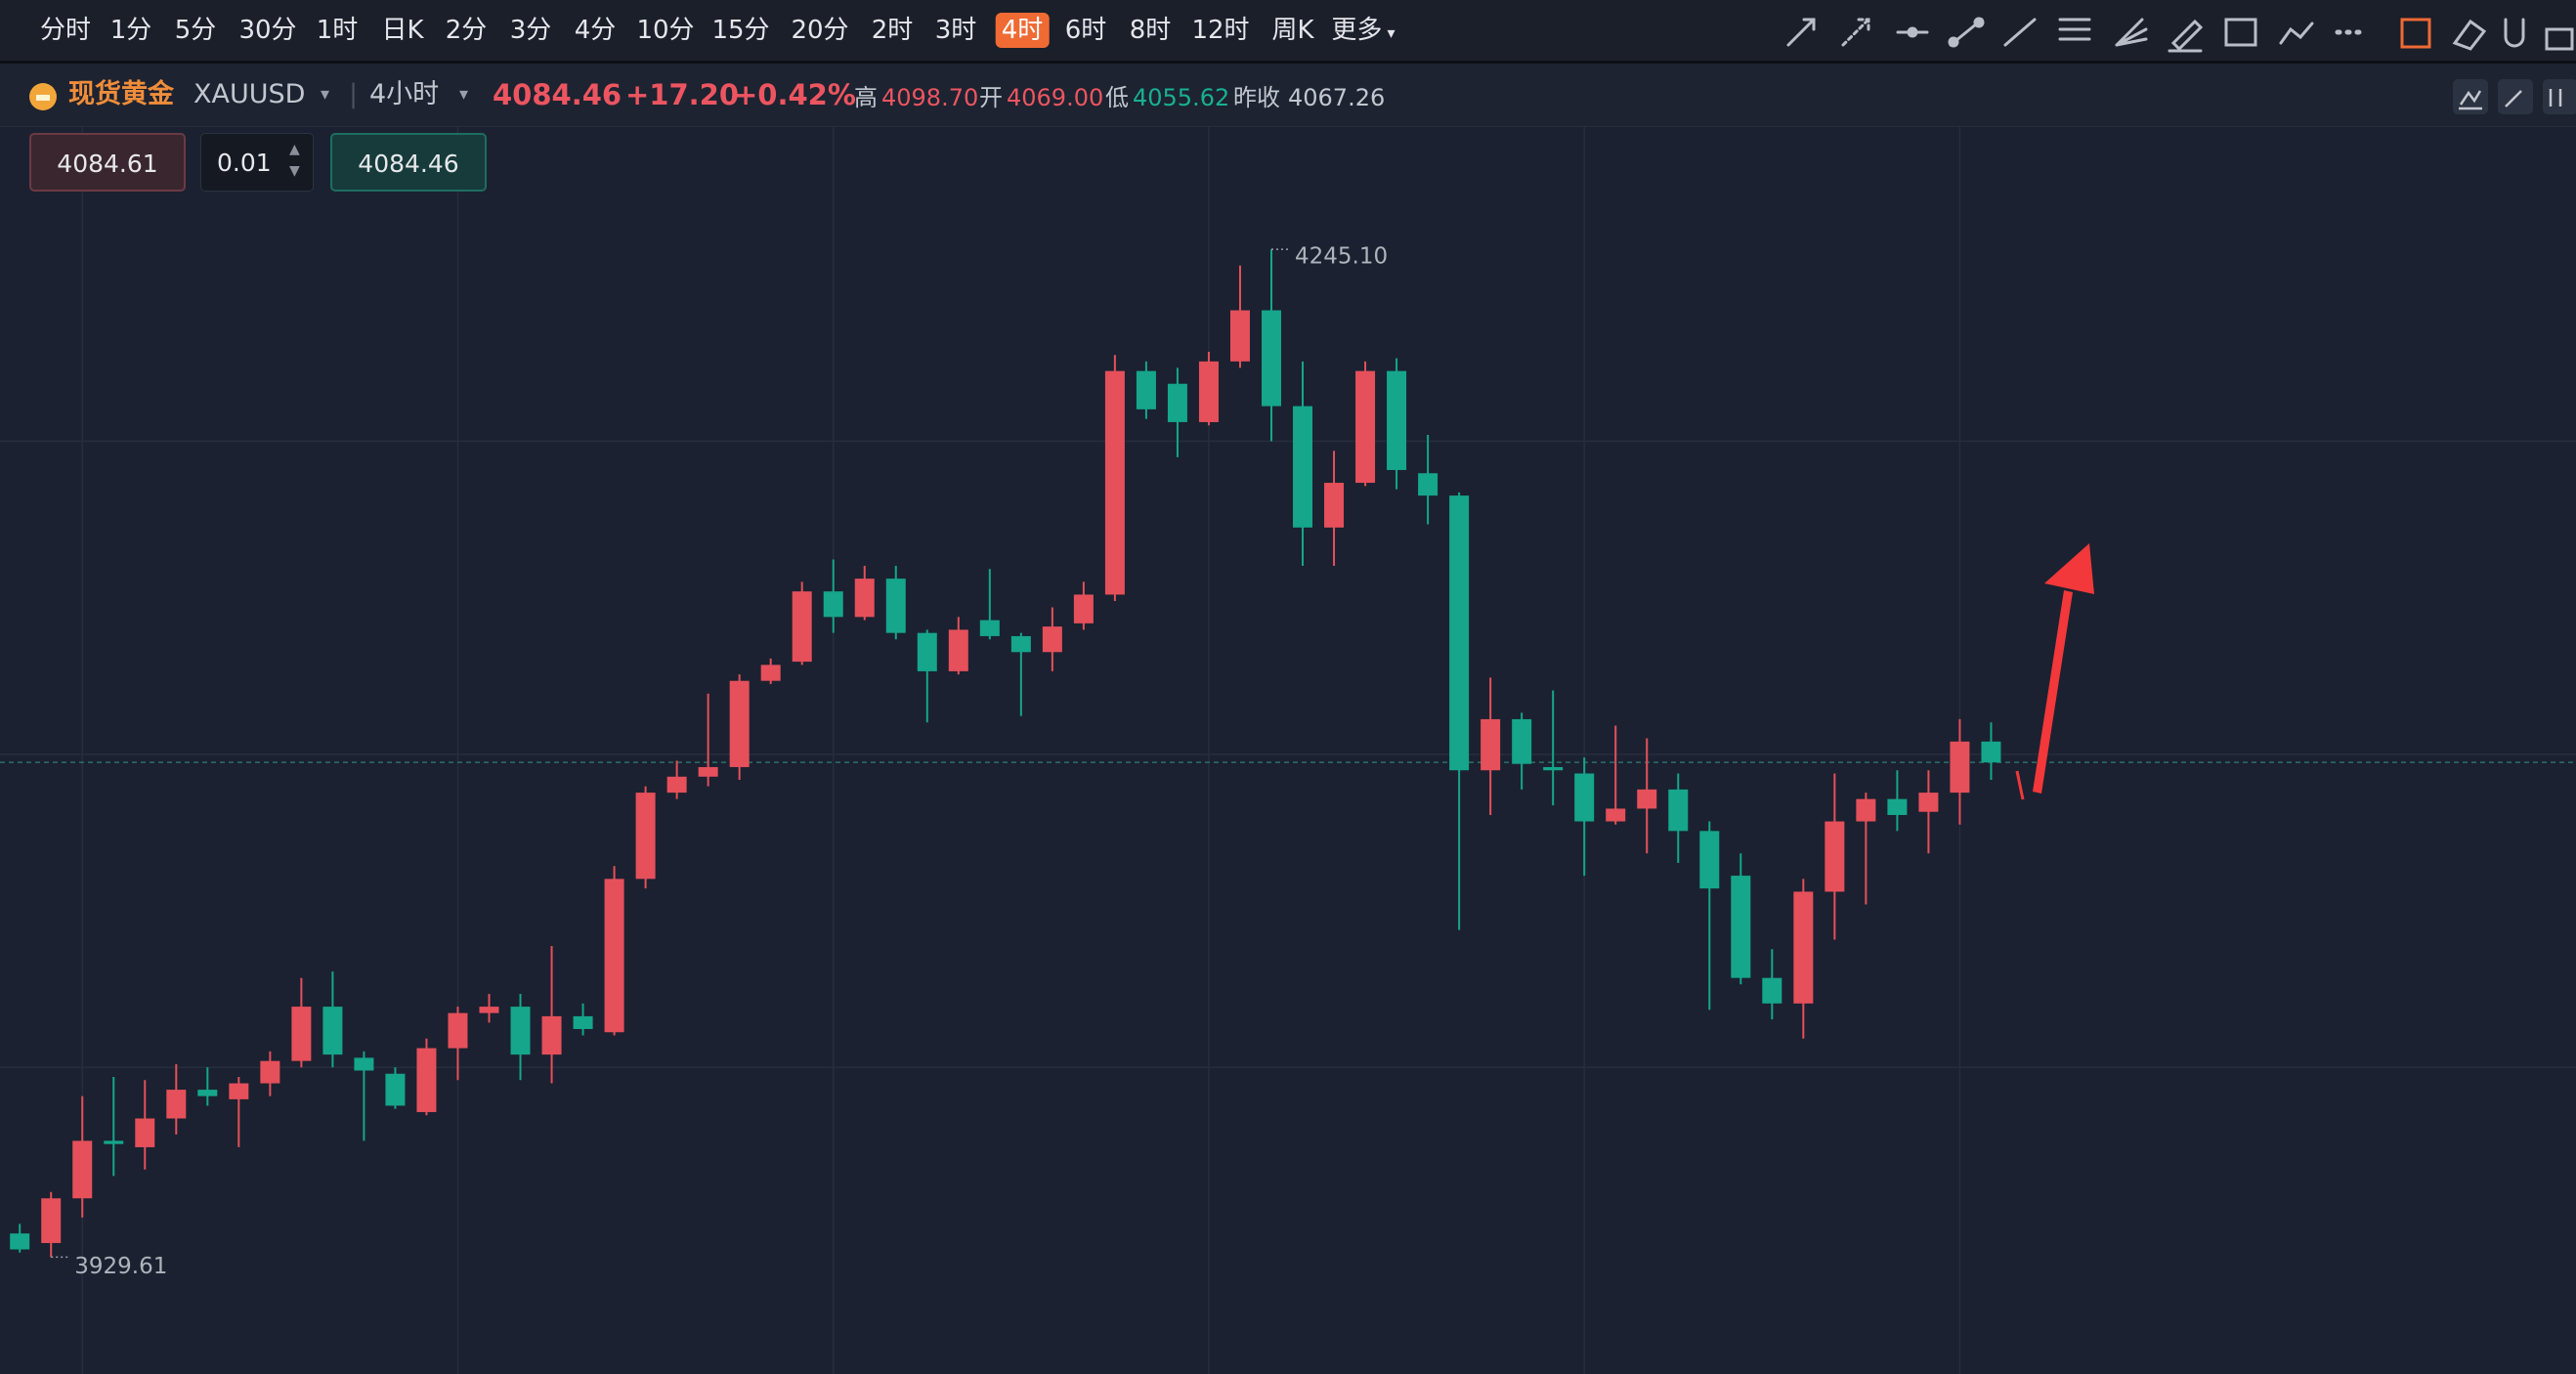 This screenshot has height=1374, width=2576. I want to click on arrow-shaft, so click(2053, 692).